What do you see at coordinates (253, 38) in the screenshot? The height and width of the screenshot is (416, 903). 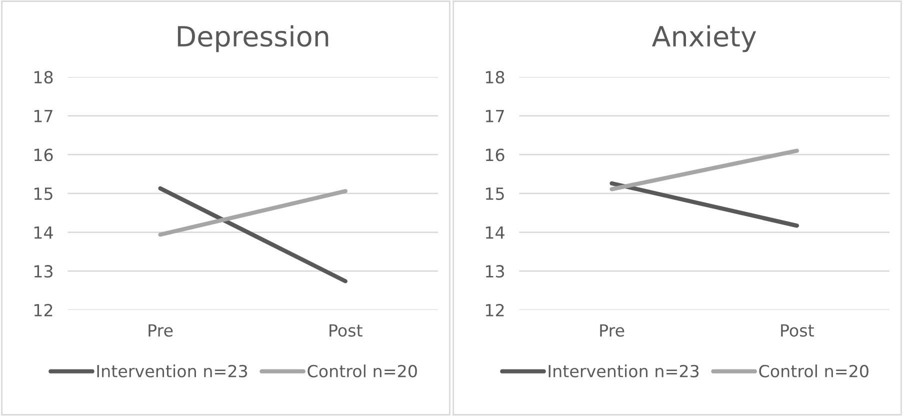 I see `chart-title: Depression` at bounding box center [253, 38].